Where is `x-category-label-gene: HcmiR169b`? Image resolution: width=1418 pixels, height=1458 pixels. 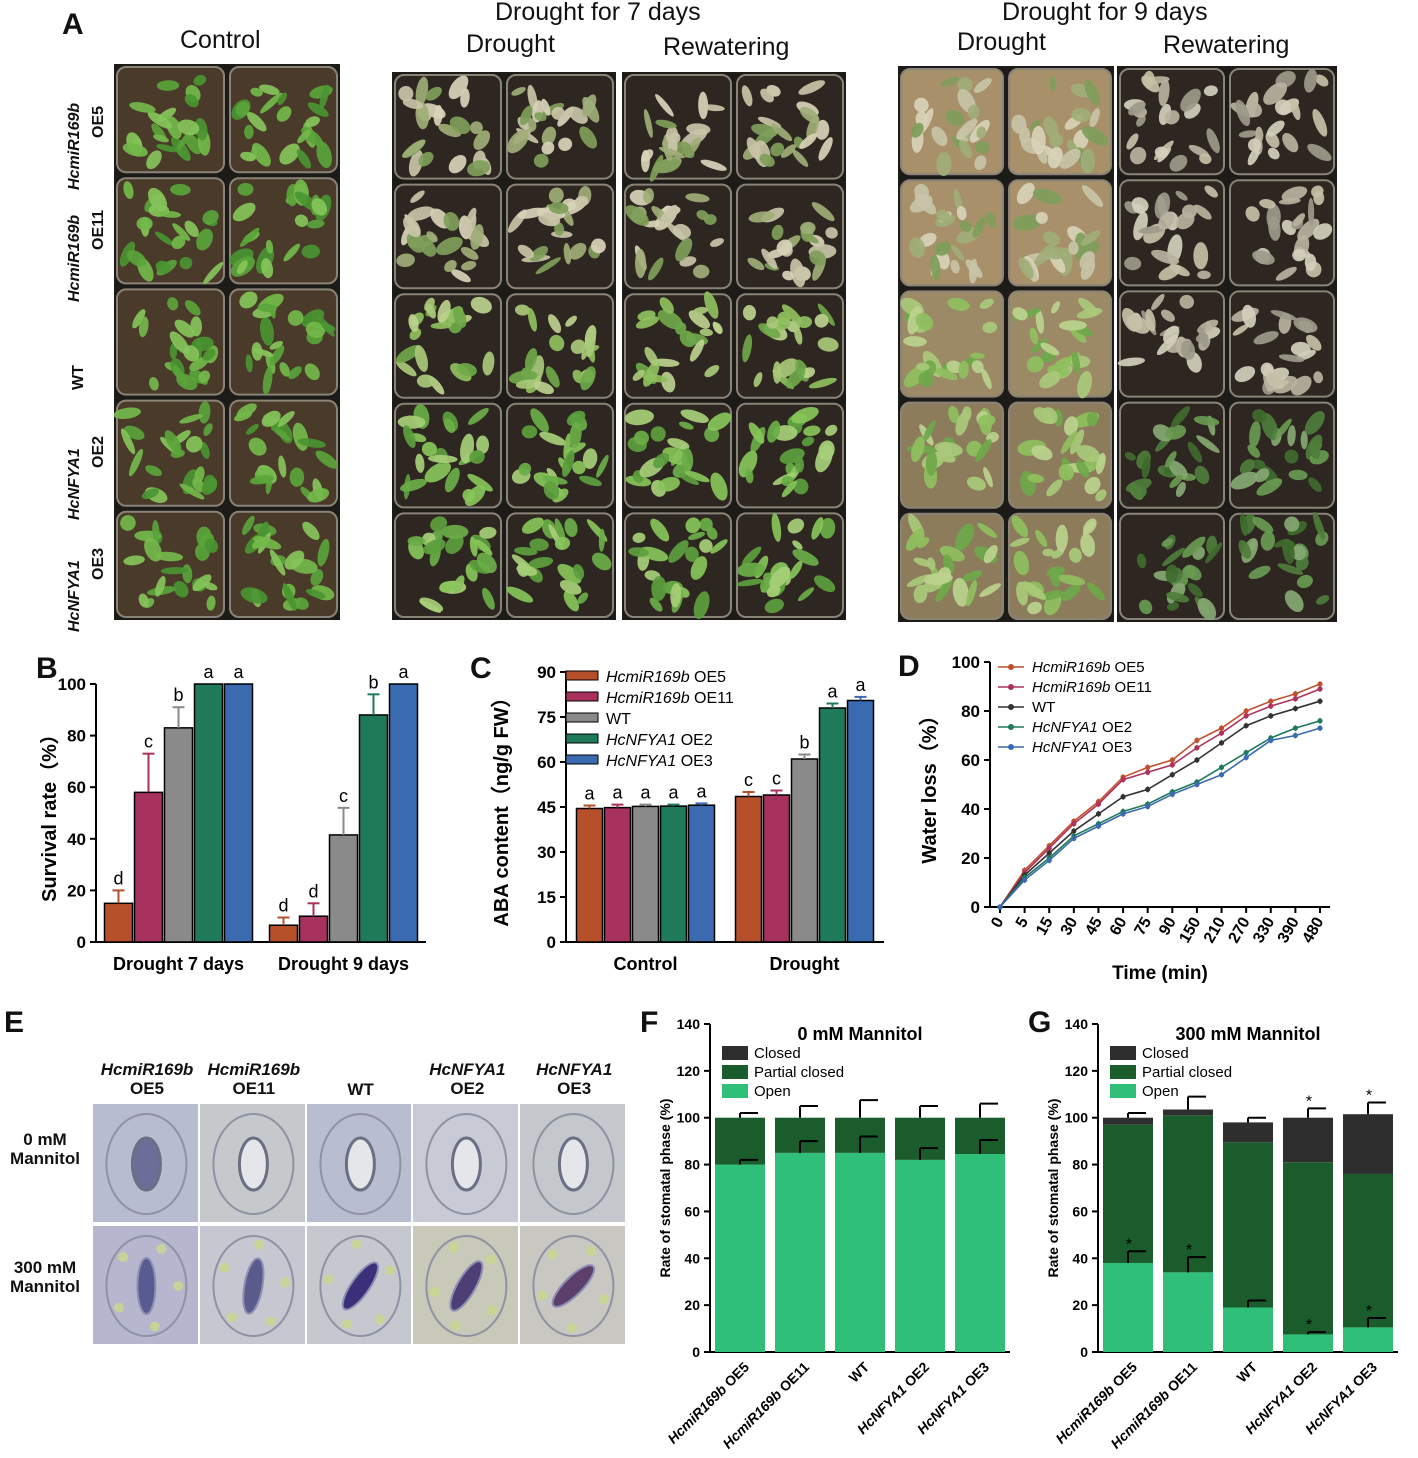
x-category-label-gene: HcmiR169b is located at coordinates (1140, 1419).